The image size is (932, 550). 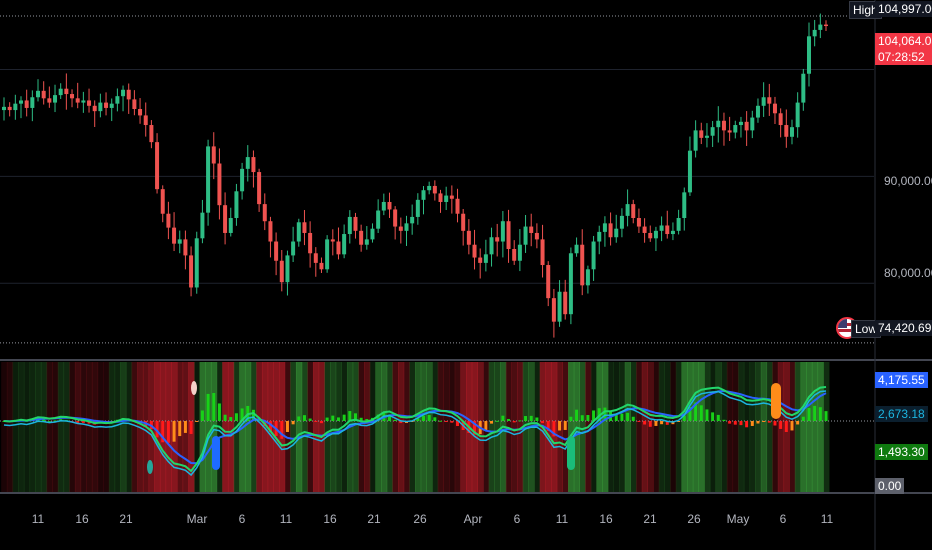 I want to click on low-label: Low, so click(x=866, y=329).